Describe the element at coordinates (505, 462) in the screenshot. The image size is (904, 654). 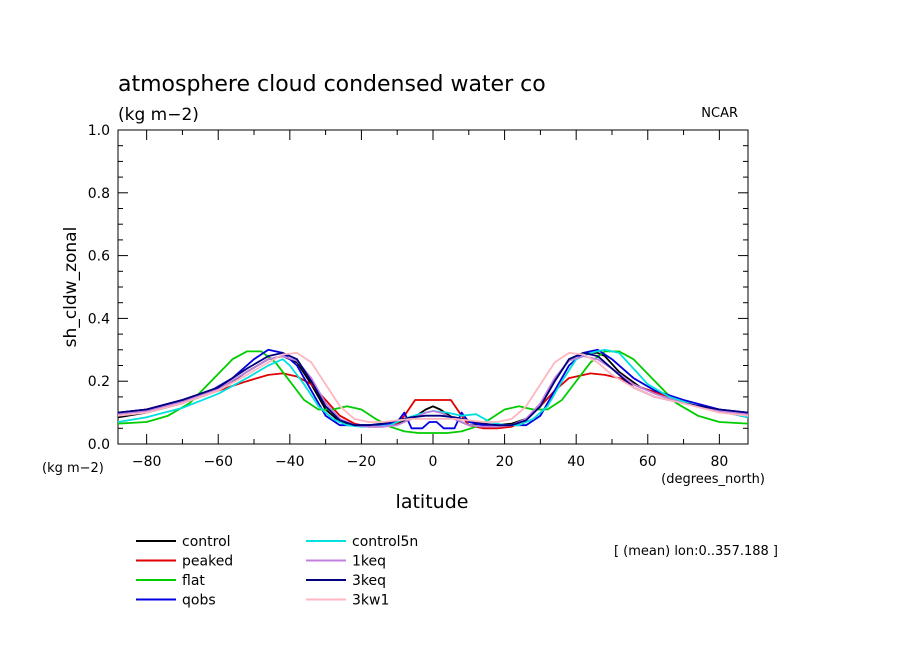
I see `x-tick-label: 20` at that location.